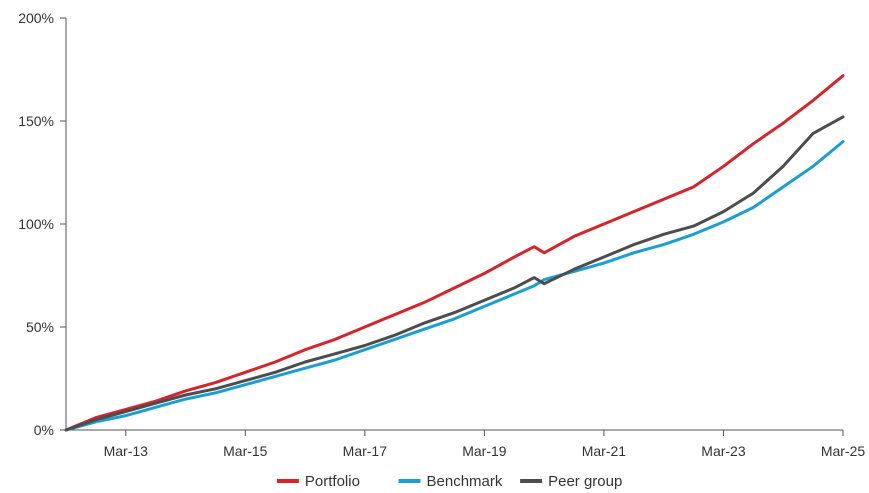 This screenshot has height=493, width=869. I want to click on legend-item-peer-group: Peer group, so click(571, 481).